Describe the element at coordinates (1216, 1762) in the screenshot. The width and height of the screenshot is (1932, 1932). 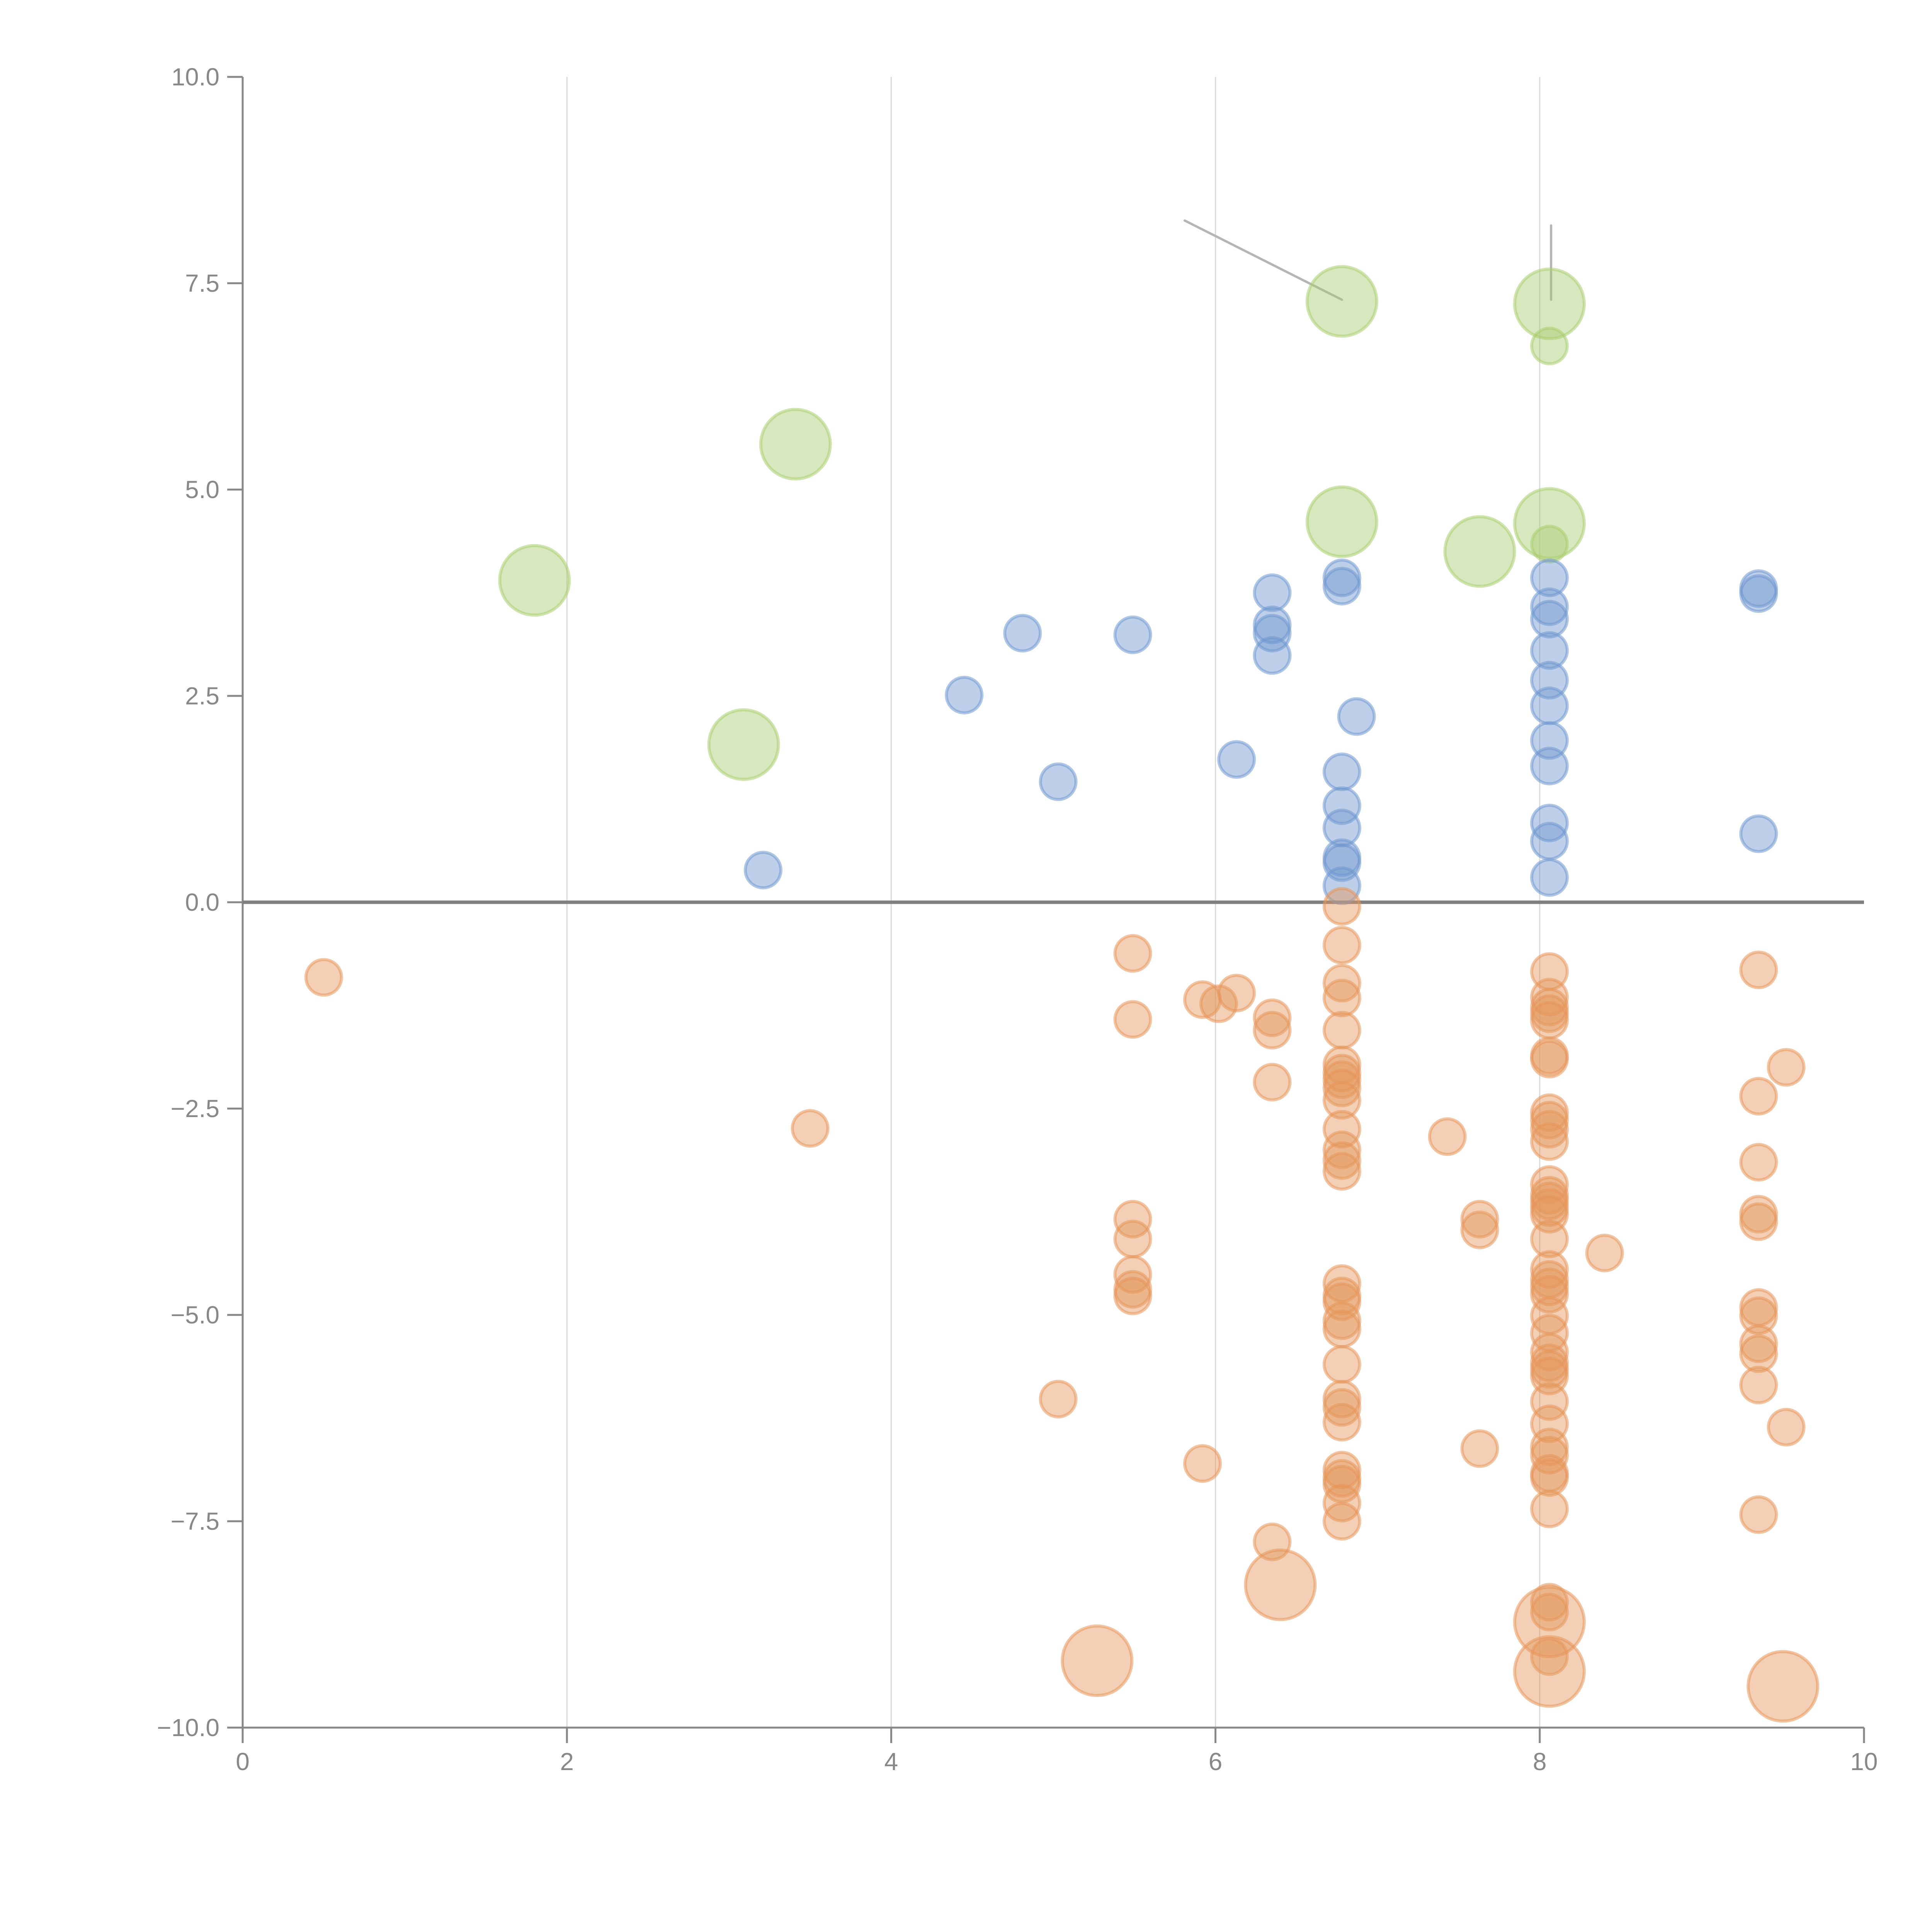
I see `x-tick-label: 6` at that location.